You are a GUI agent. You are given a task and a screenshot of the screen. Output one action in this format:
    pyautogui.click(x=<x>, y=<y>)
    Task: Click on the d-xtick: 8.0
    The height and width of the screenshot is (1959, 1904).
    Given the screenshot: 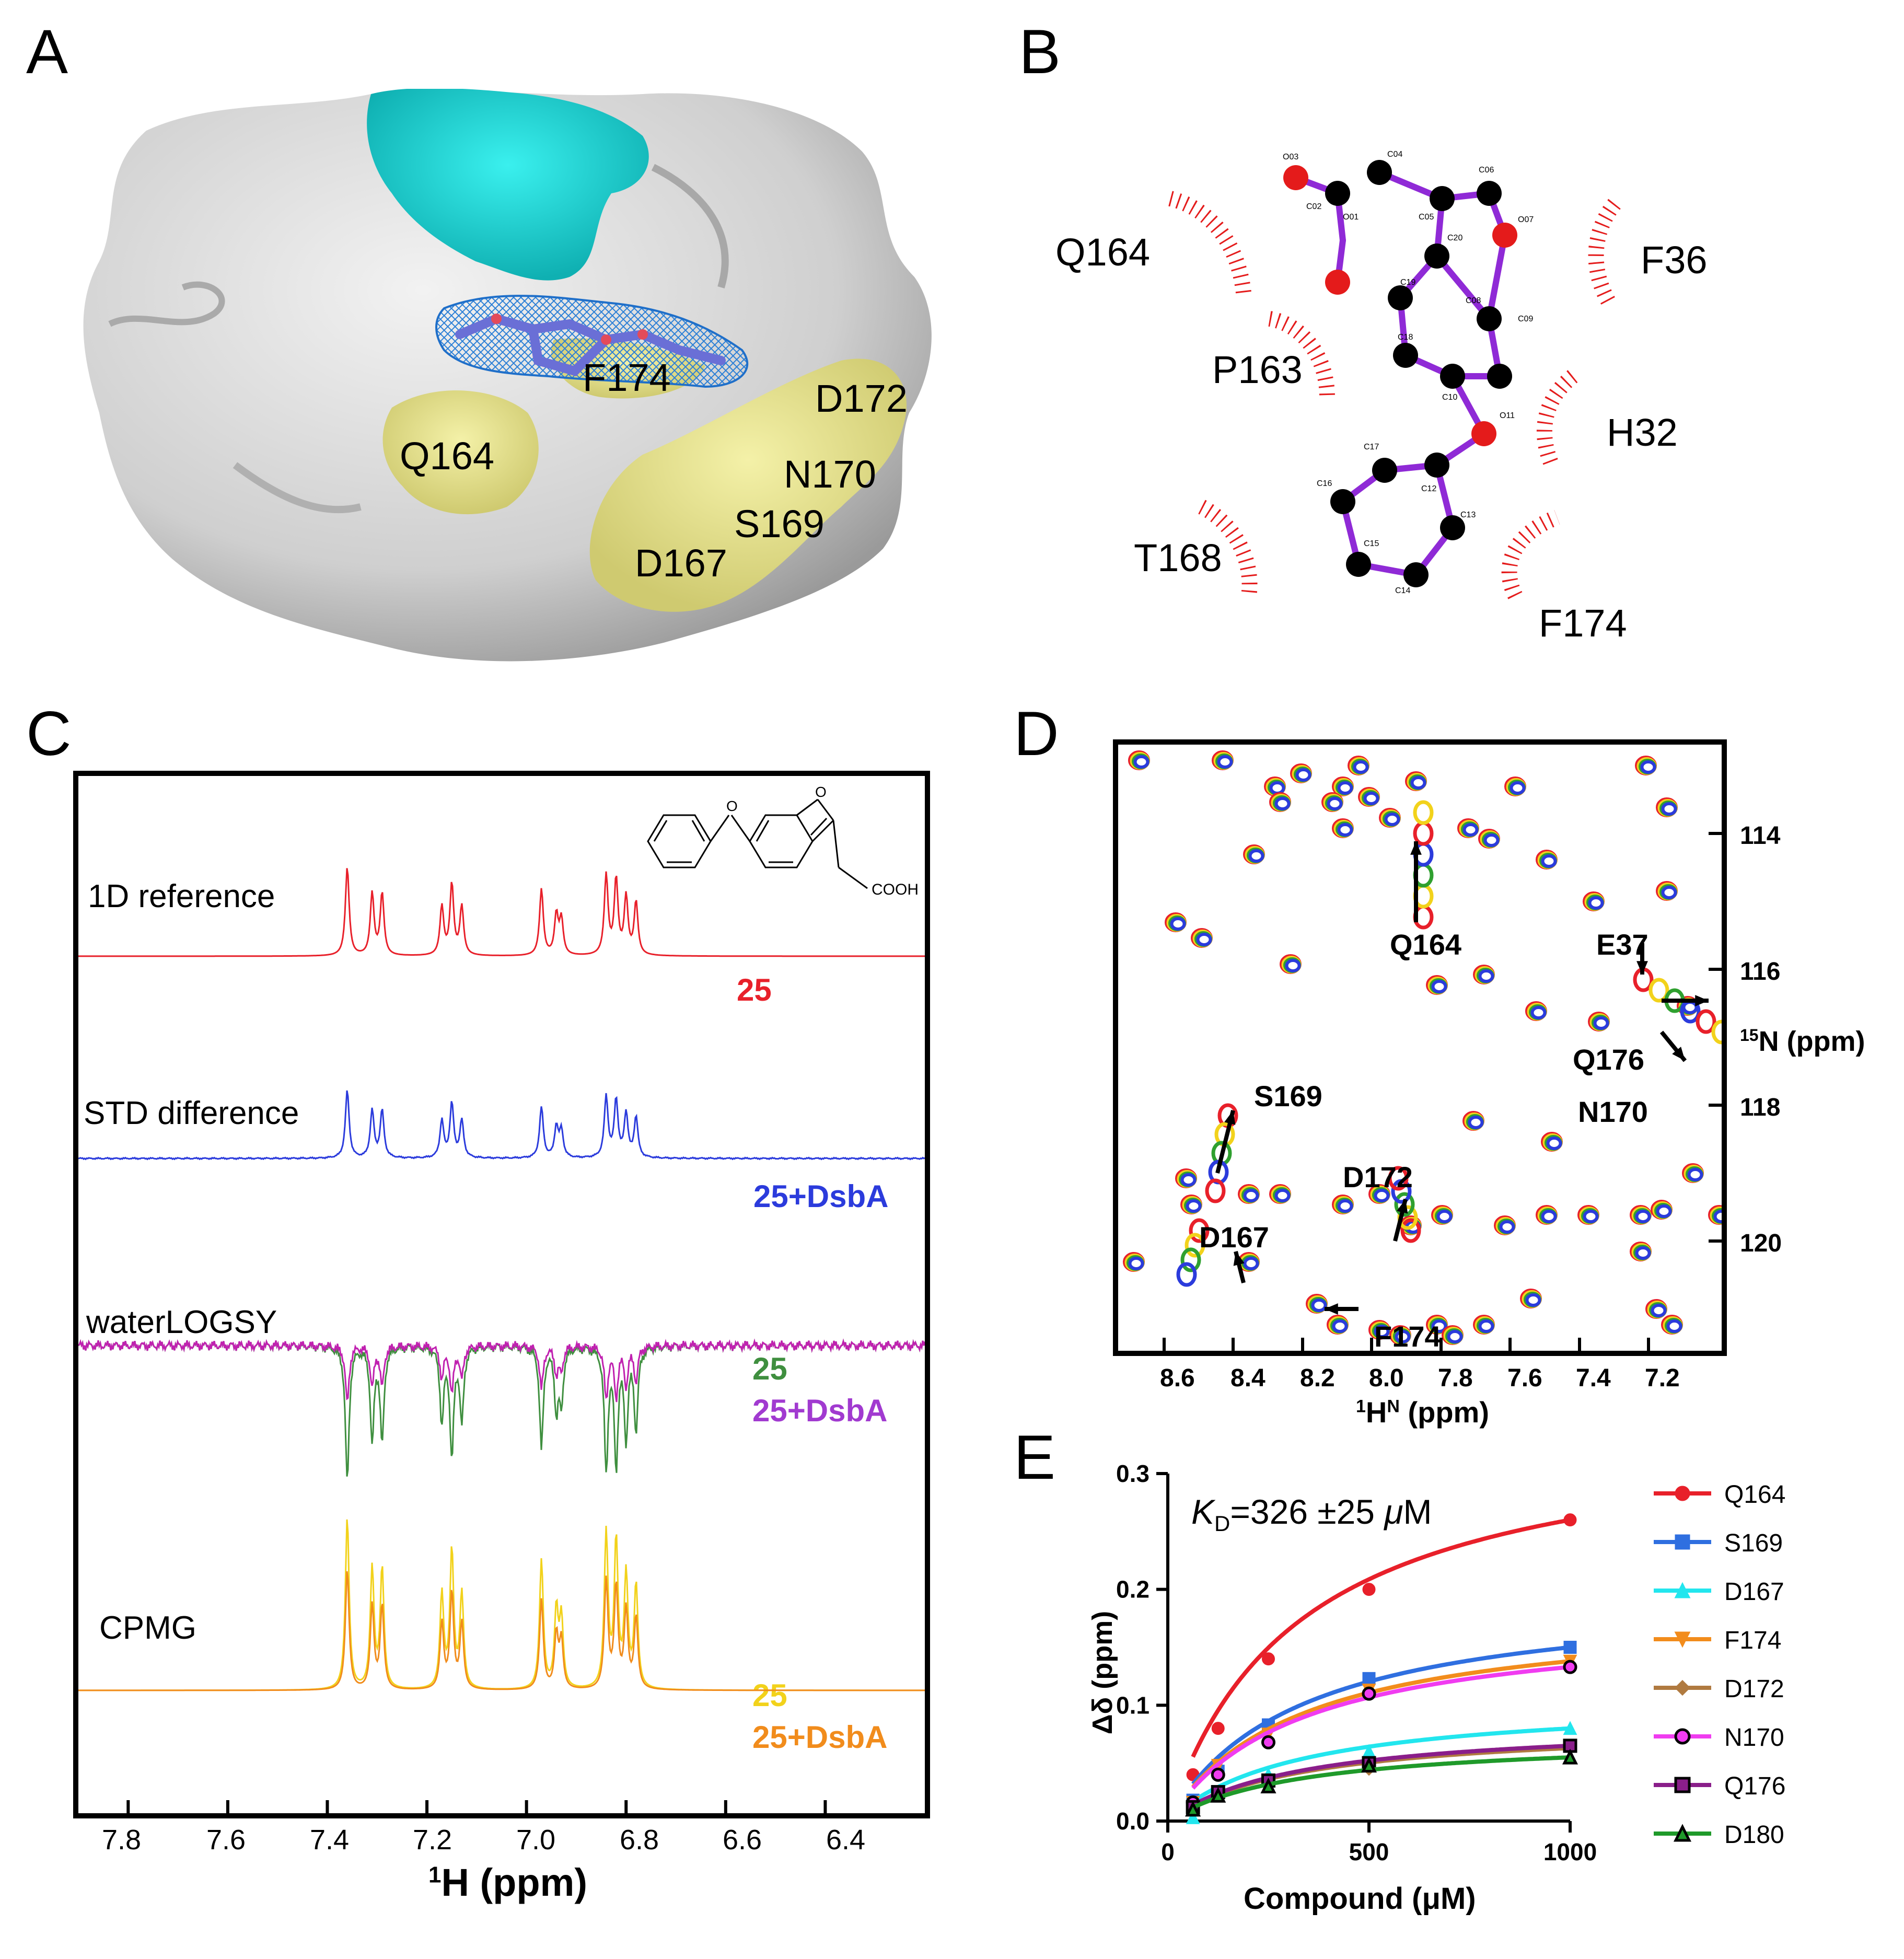 What is the action you would take?
    pyautogui.click(x=1387, y=1378)
    